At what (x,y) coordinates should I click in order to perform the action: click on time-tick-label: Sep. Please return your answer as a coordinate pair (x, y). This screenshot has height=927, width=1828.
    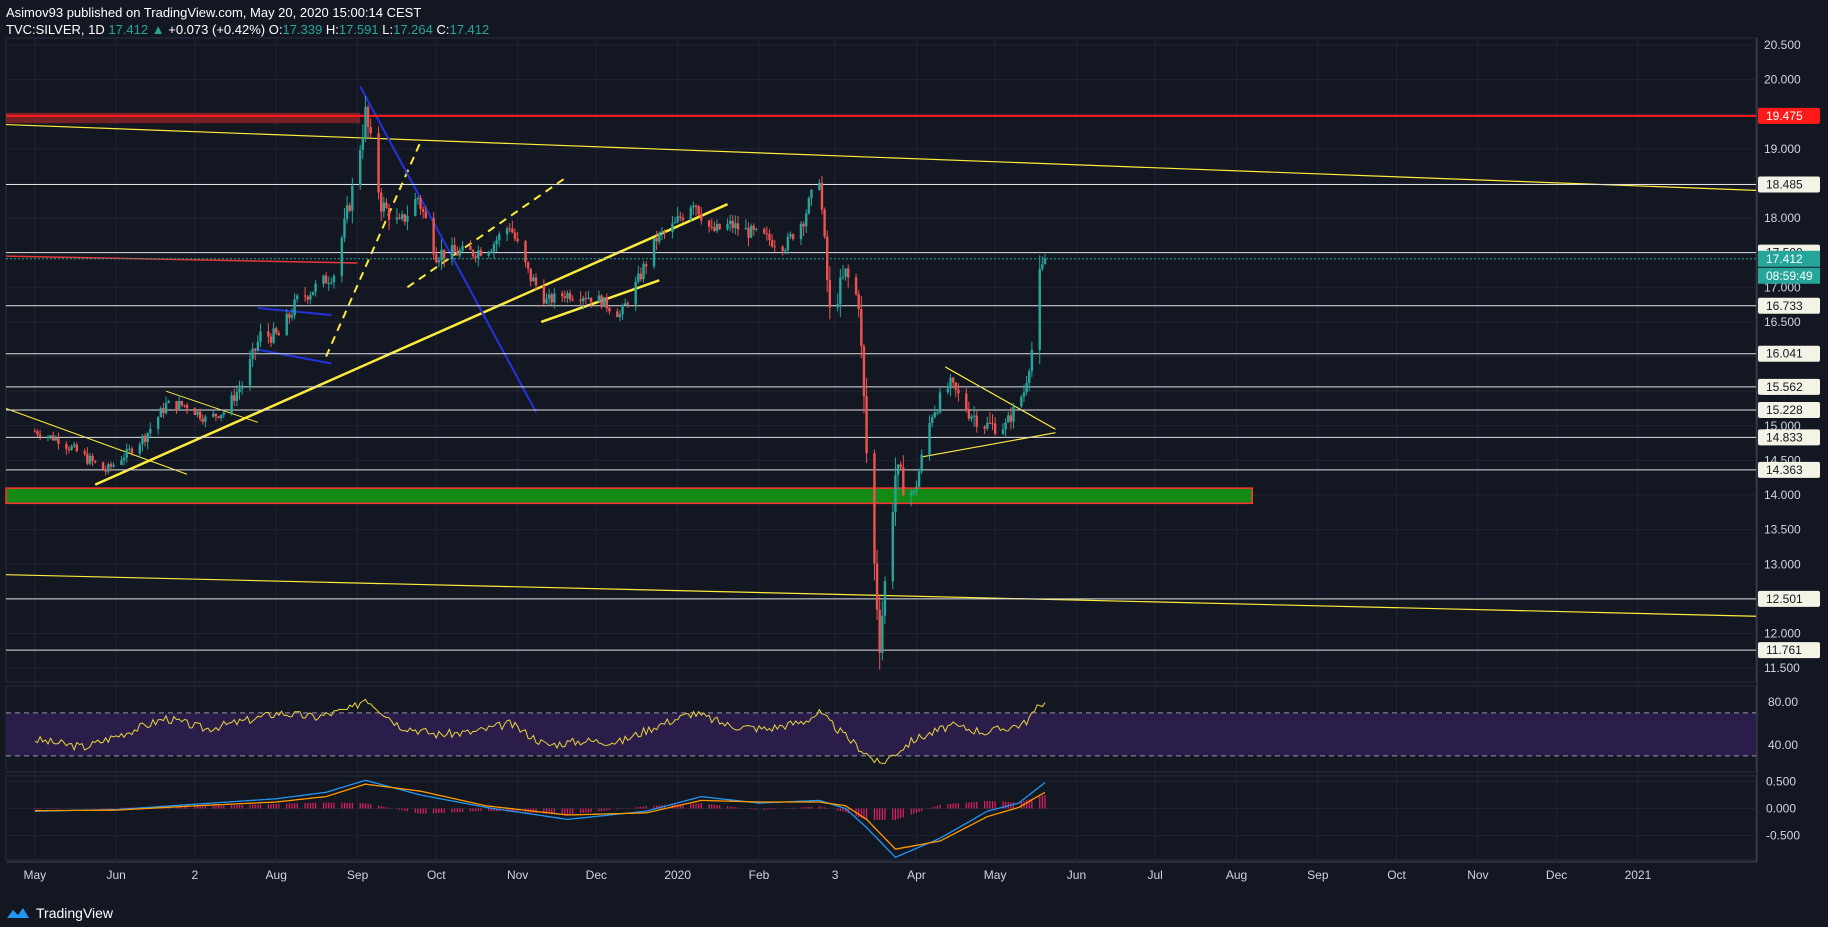
    Looking at the image, I should click on (358, 875).